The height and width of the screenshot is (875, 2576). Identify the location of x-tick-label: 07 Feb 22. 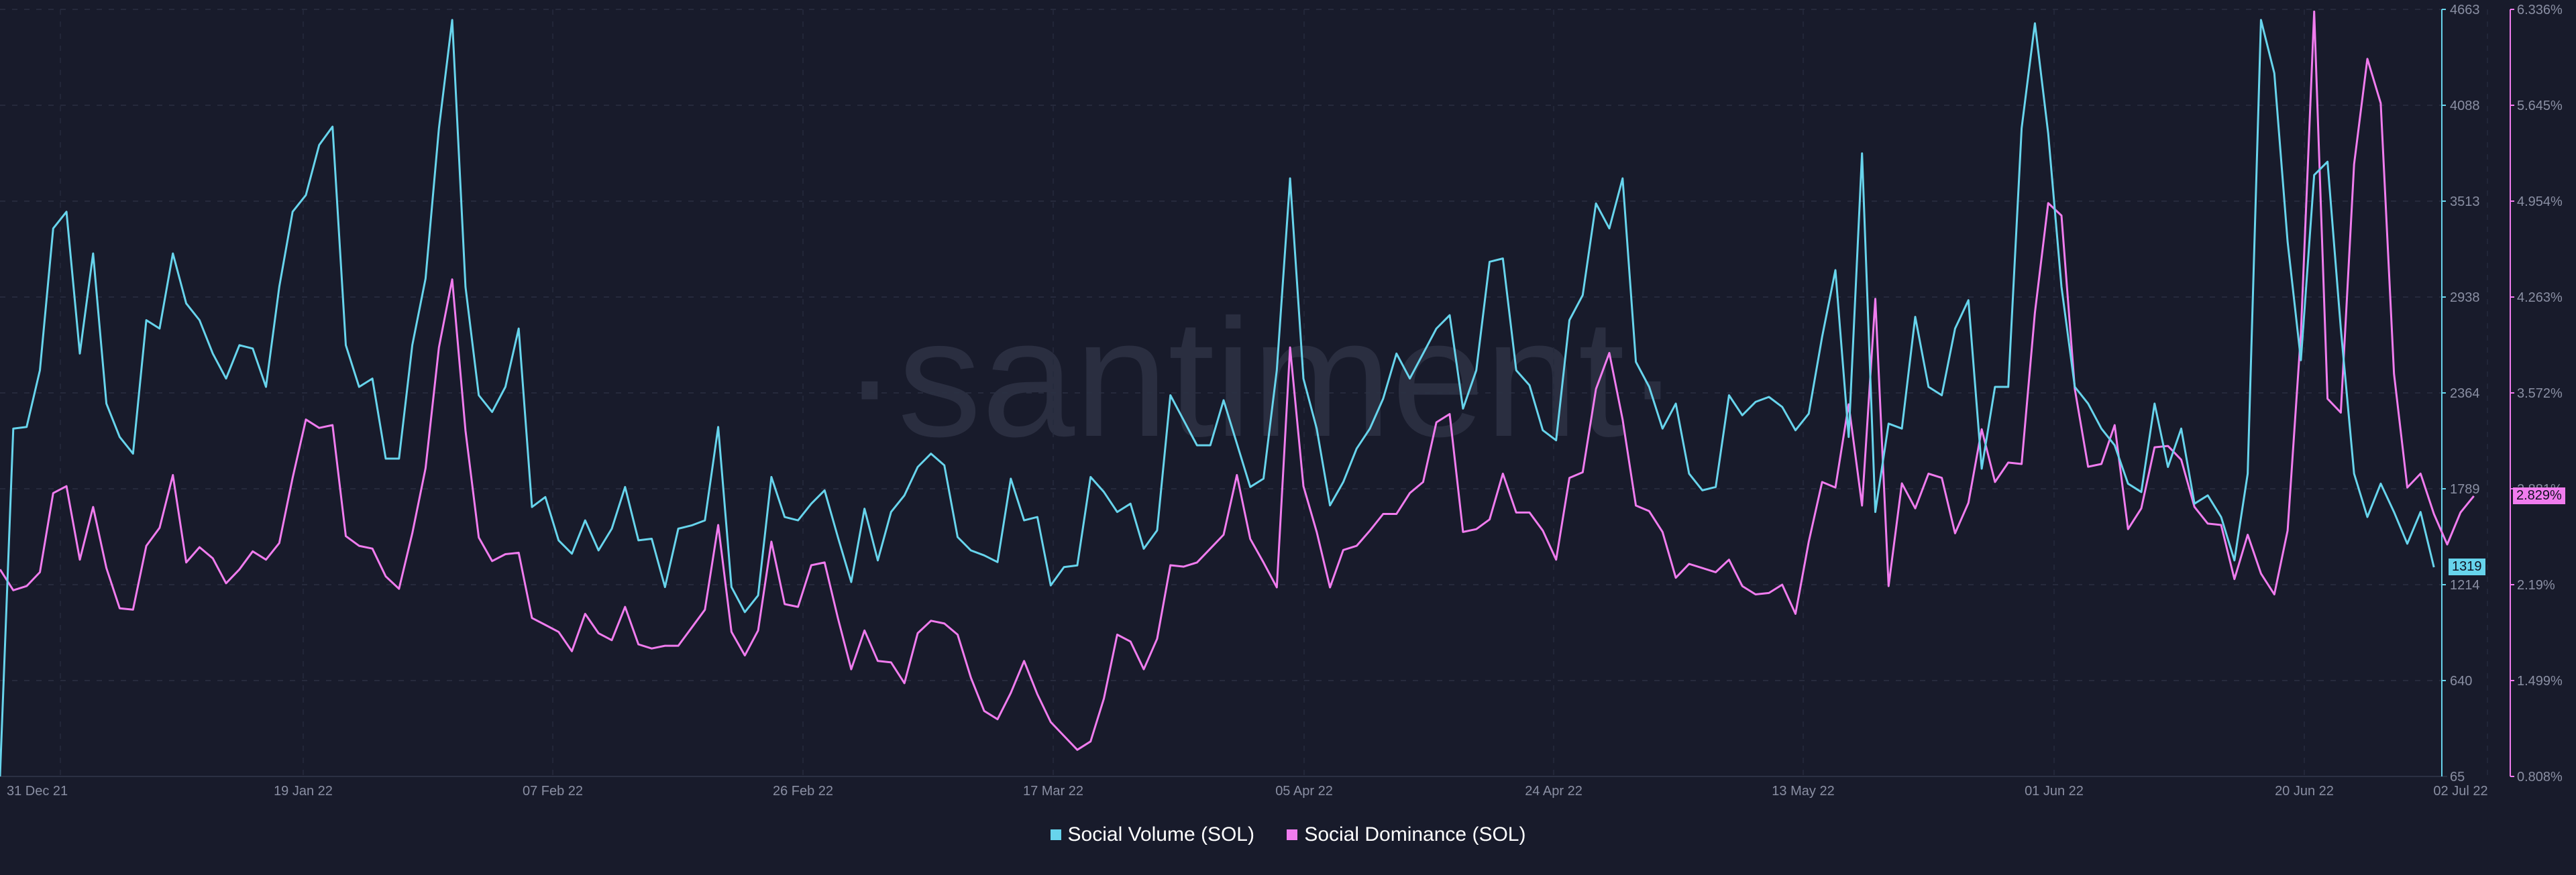
(553, 791).